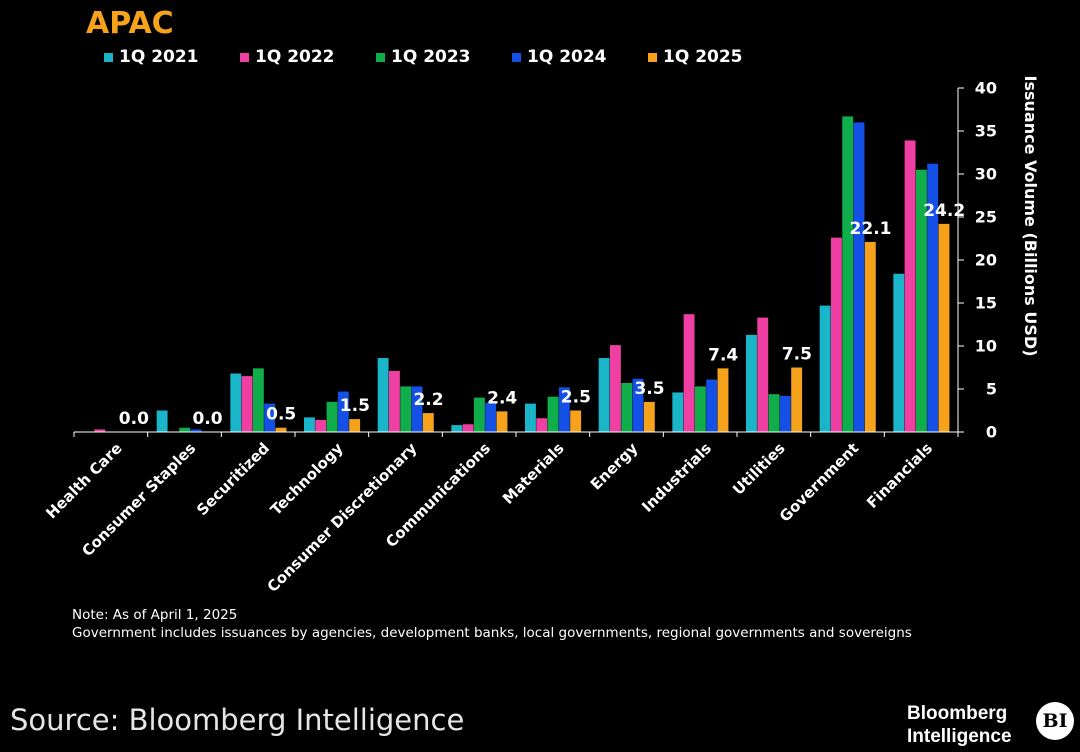 The image size is (1080, 752). Describe the element at coordinates (307, 479) in the screenshot. I see `x-tick-label: Technology` at that location.